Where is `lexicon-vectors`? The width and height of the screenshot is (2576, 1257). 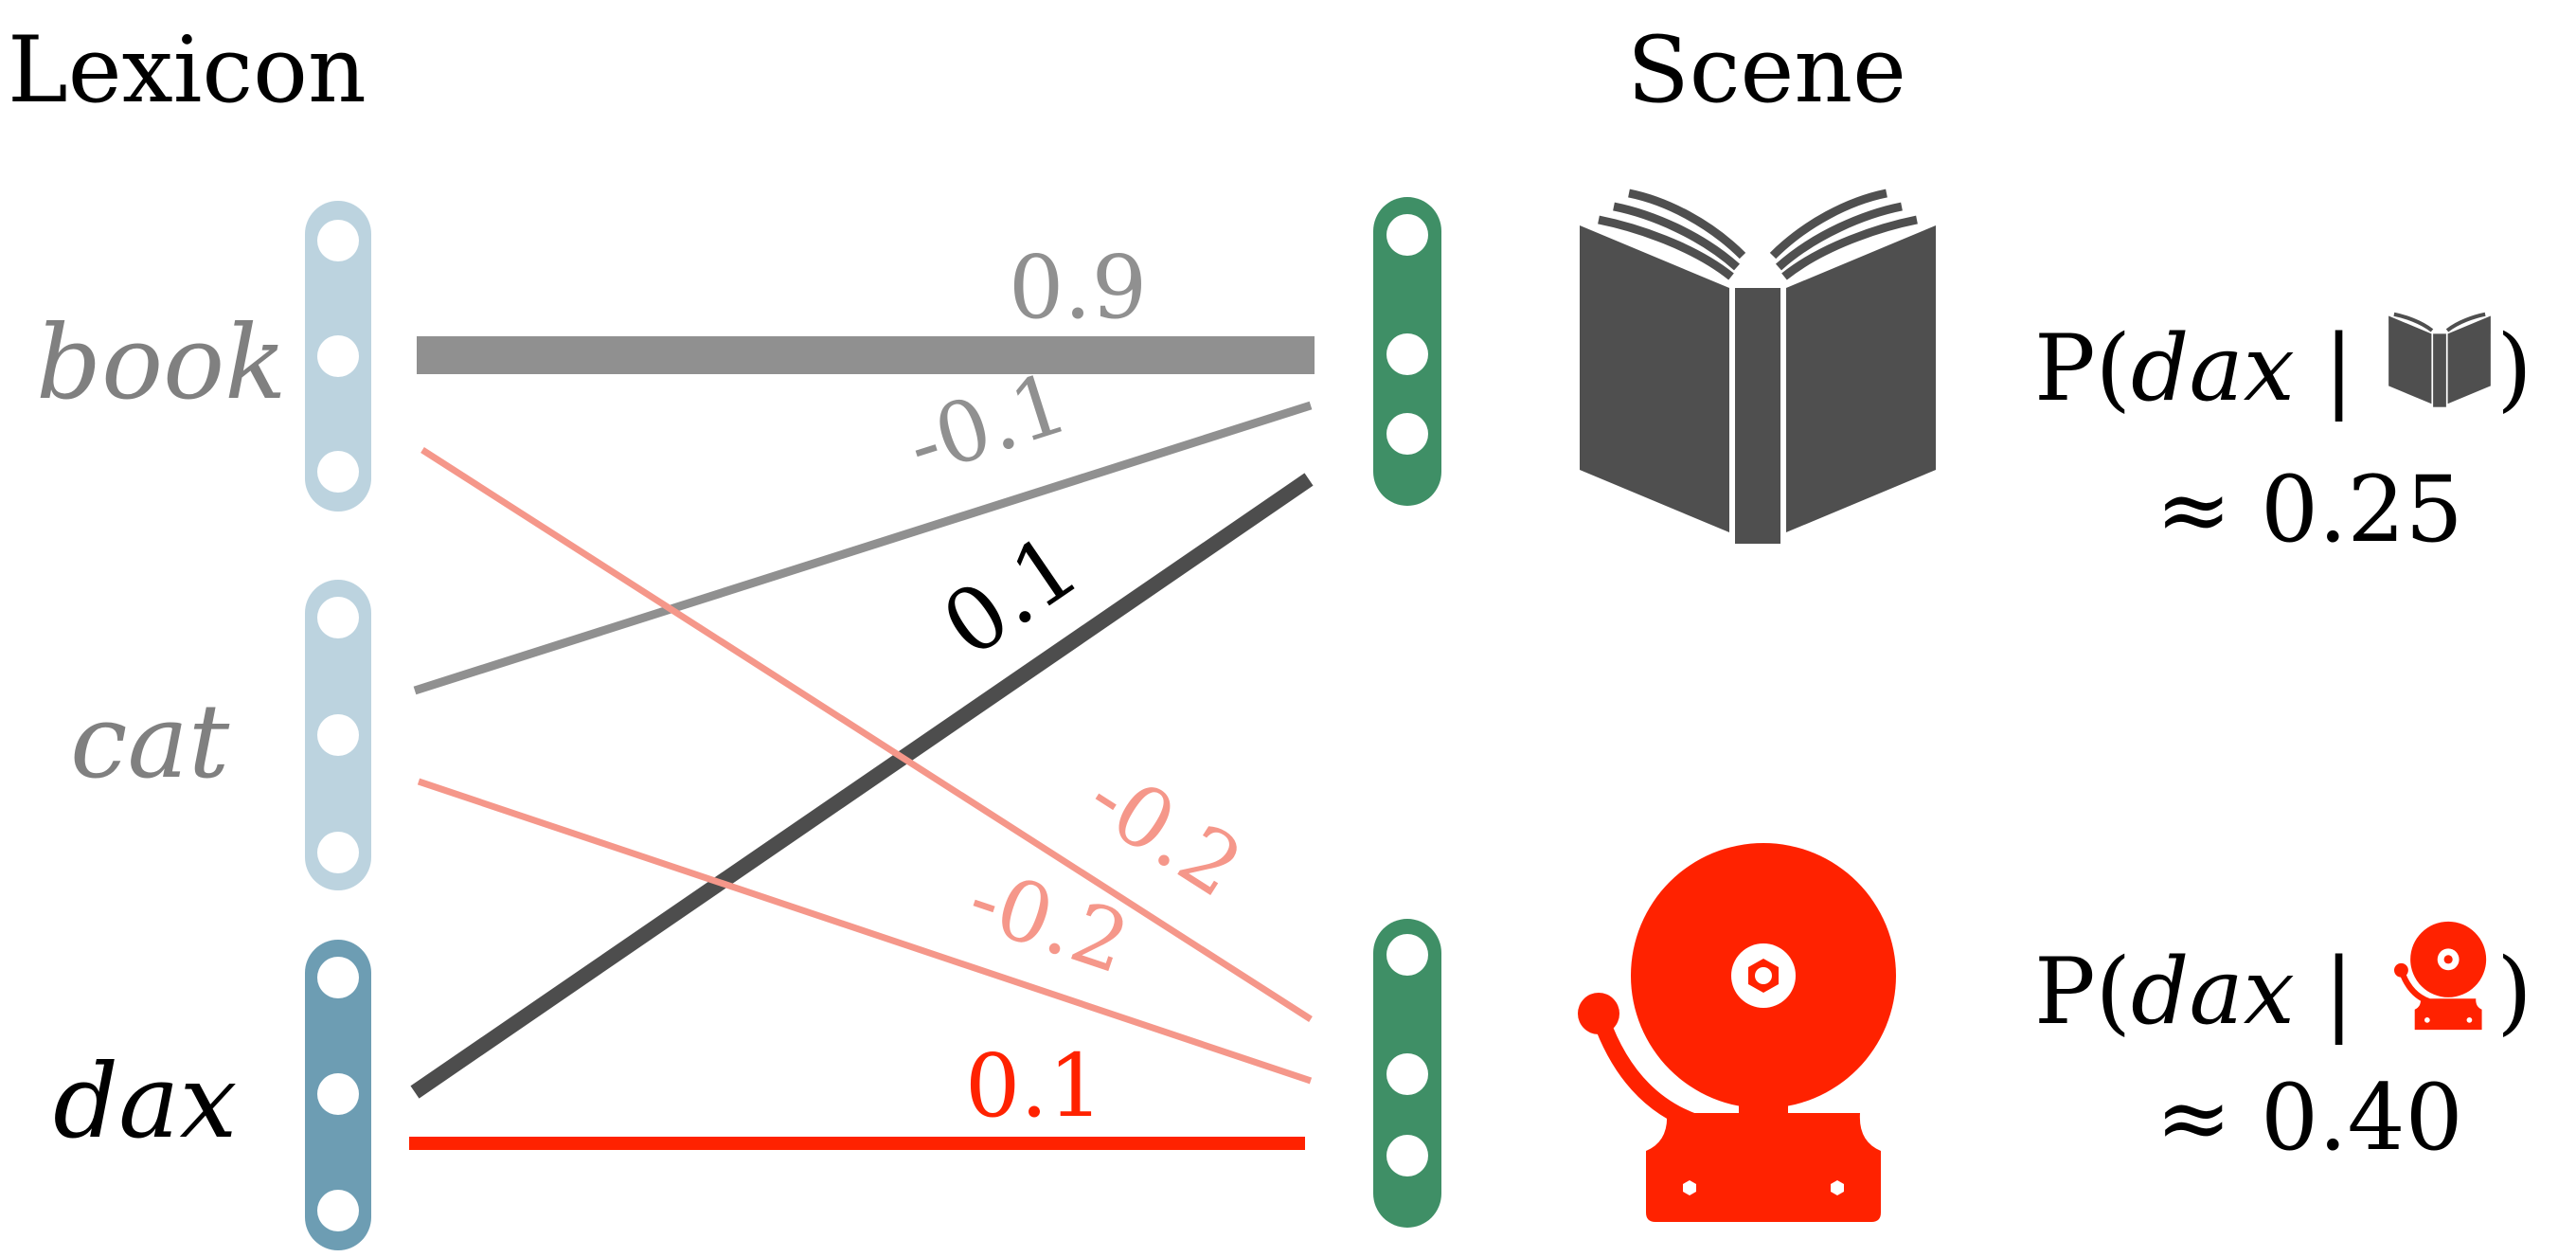
lexicon-vectors is located at coordinates (338, 725).